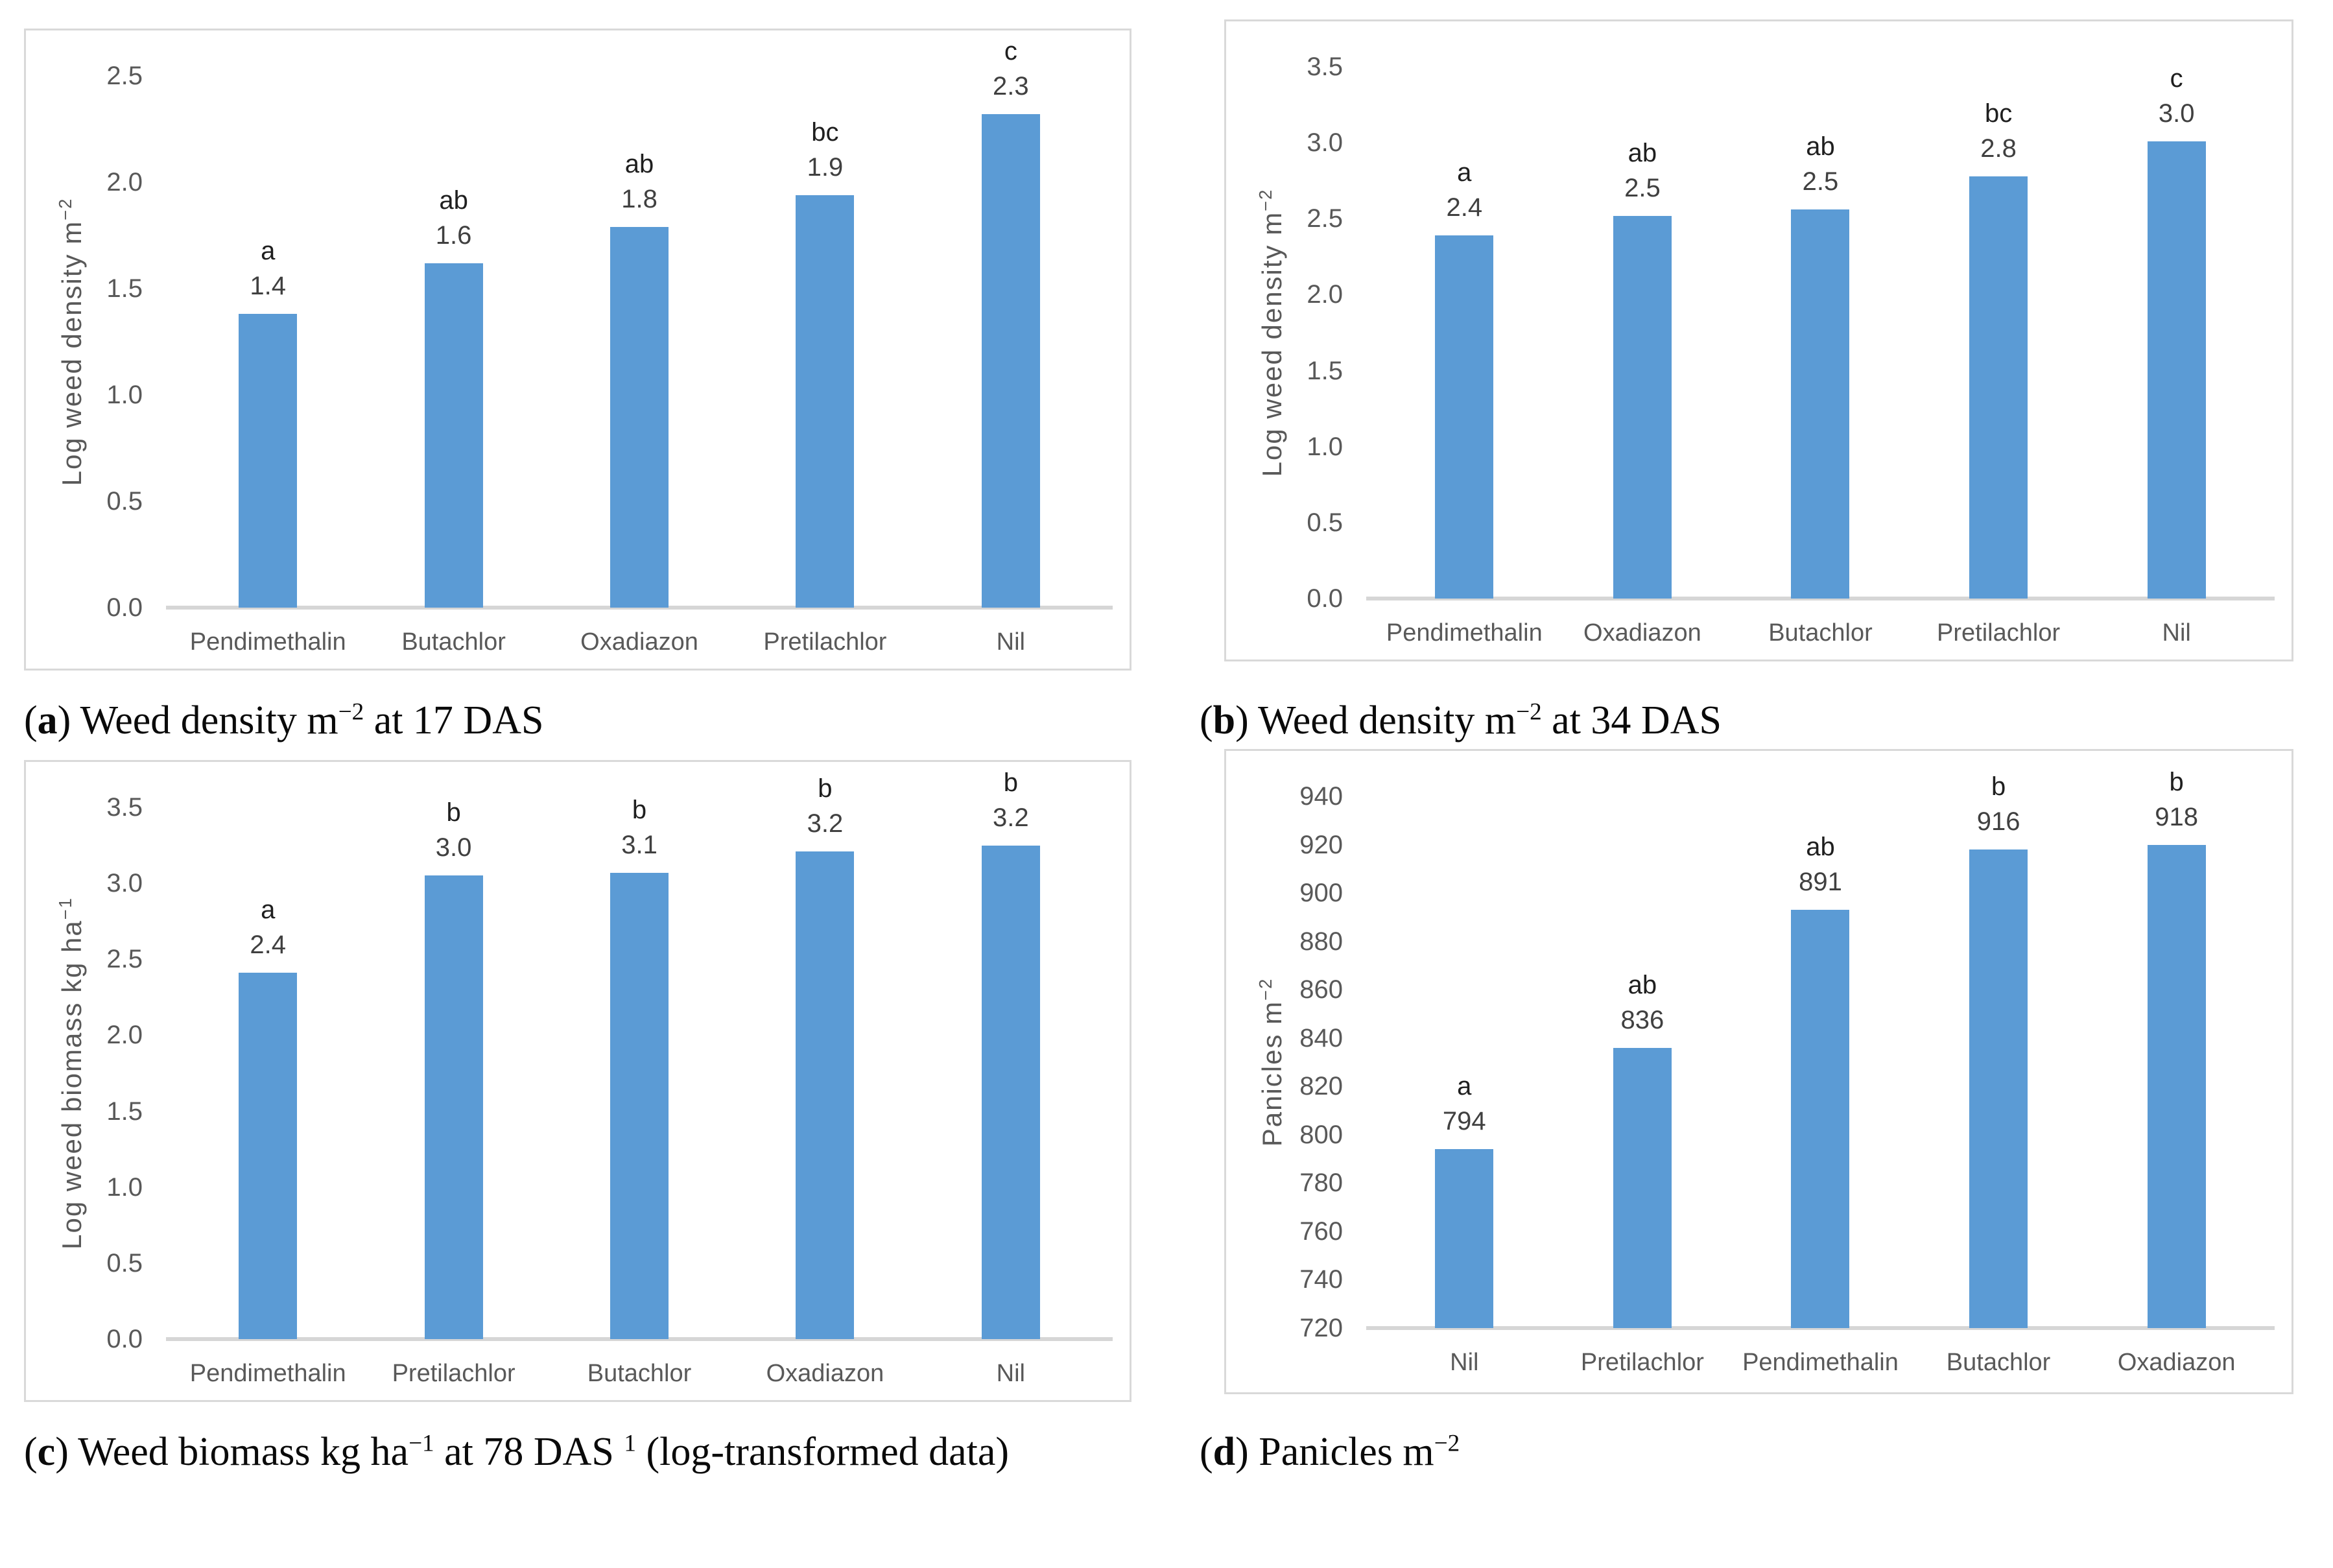 The height and width of the screenshot is (1568, 2333). What do you see at coordinates (639, 809) in the screenshot?
I see `significance-letter: b` at bounding box center [639, 809].